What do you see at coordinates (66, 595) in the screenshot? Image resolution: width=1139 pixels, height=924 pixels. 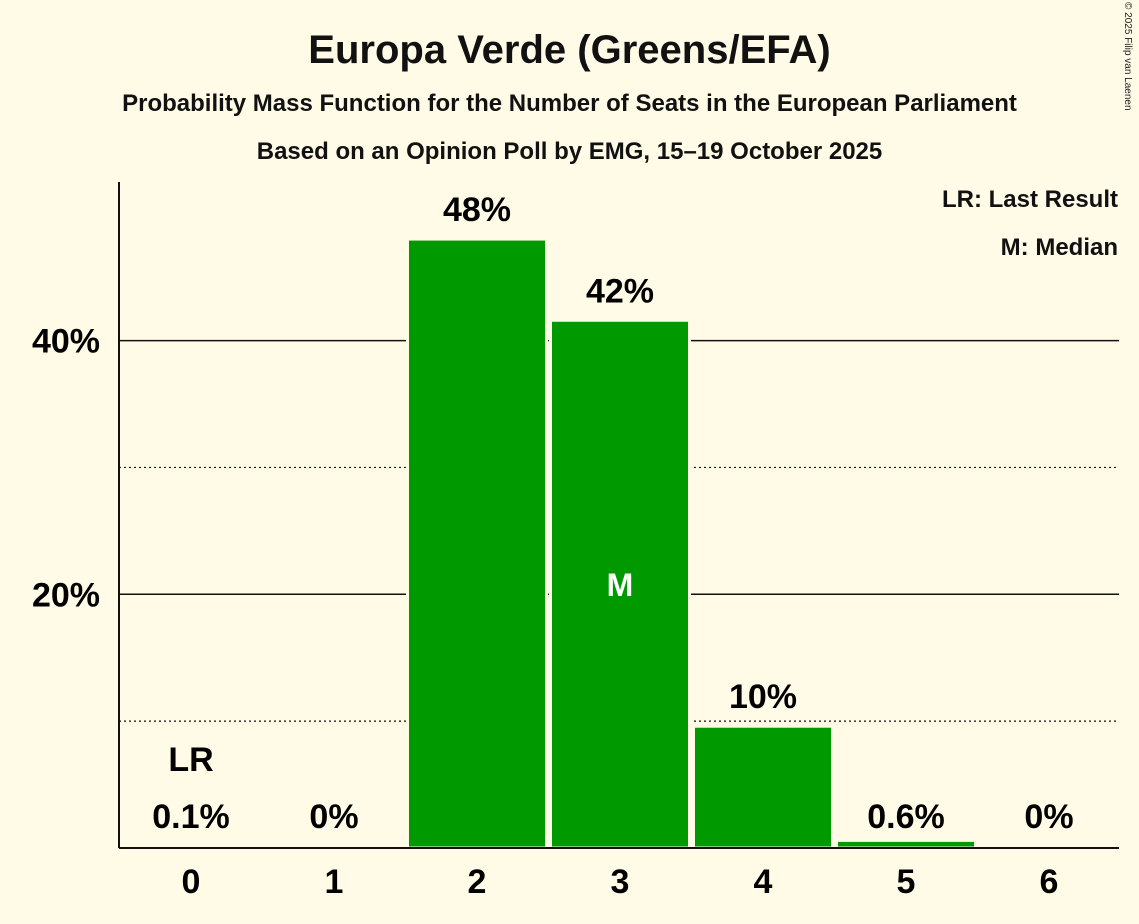 I see `y-tick-label-0: 20%` at bounding box center [66, 595].